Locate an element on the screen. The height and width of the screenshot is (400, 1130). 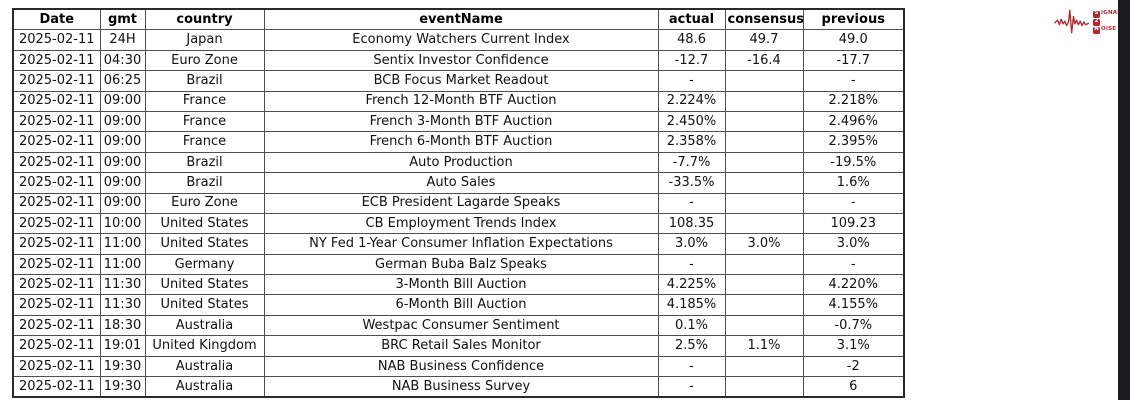
cell-actual: 2.450% is located at coordinates (691, 121).